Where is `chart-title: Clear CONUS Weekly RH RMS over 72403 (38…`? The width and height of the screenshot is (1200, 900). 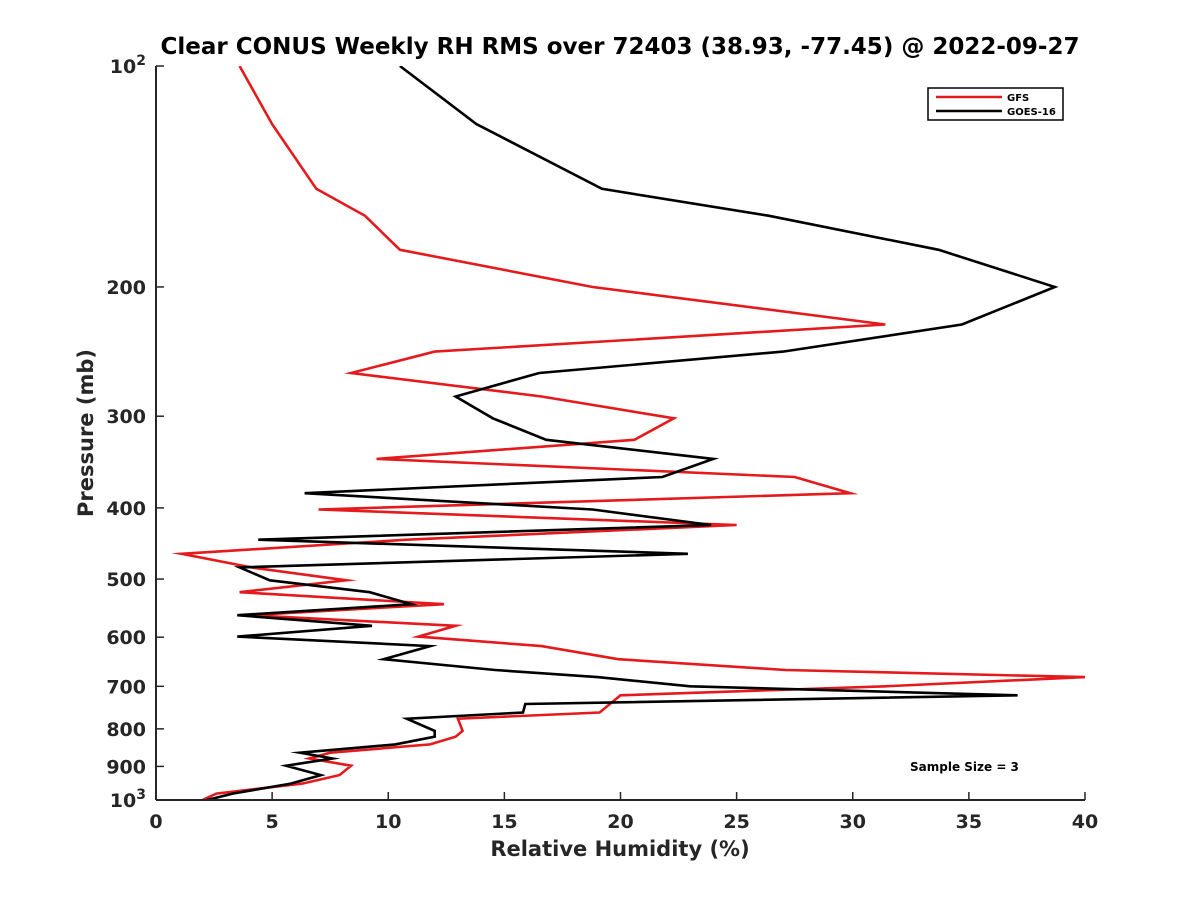
chart-title: Clear CONUS Weekly RH RMS over 72403 (38… is located at coordinates (620, 47).